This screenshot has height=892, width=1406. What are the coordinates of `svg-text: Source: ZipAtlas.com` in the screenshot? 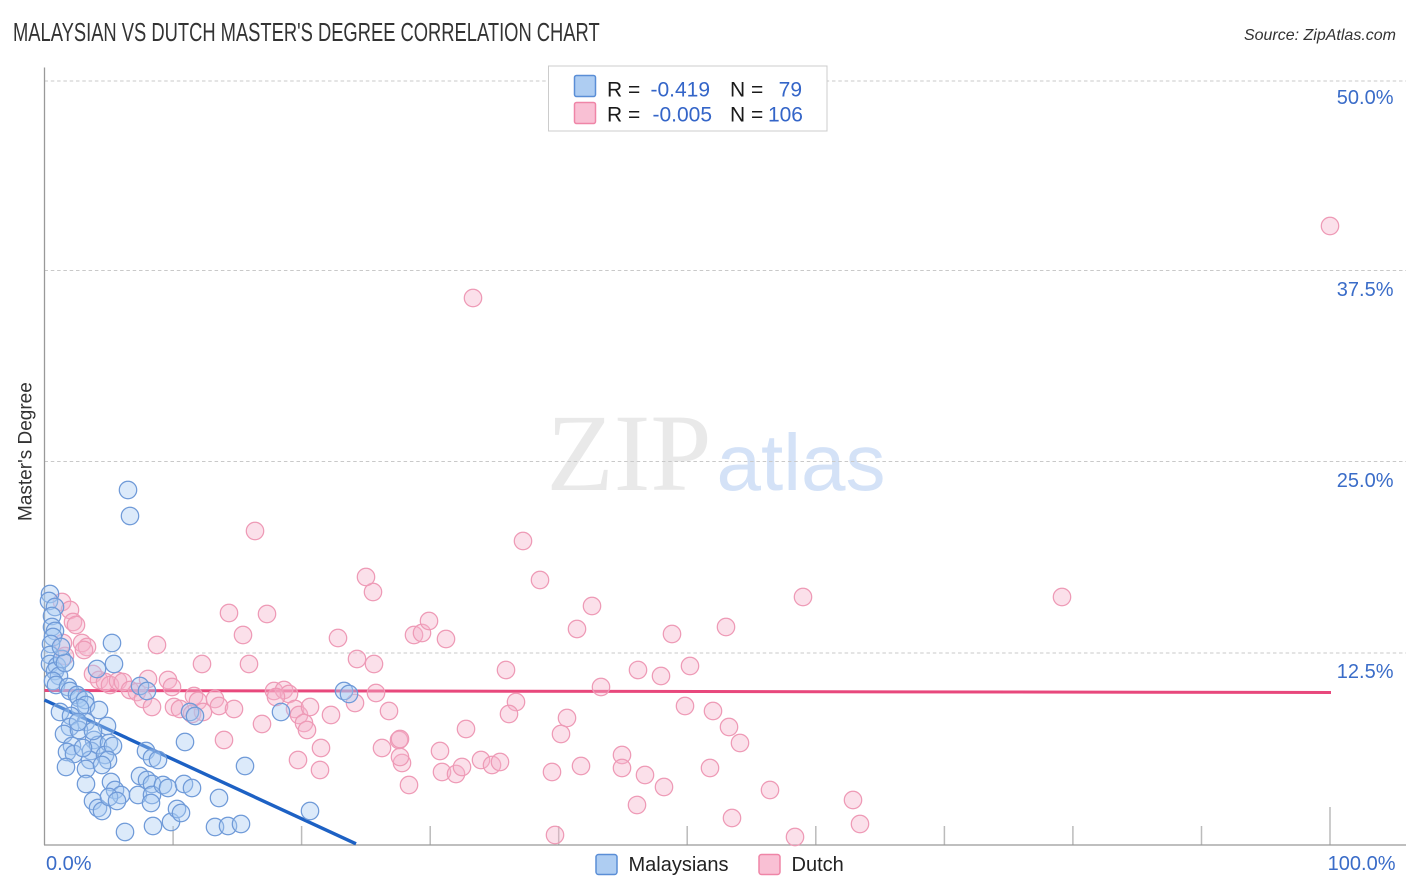 It's located at (1320, 35).